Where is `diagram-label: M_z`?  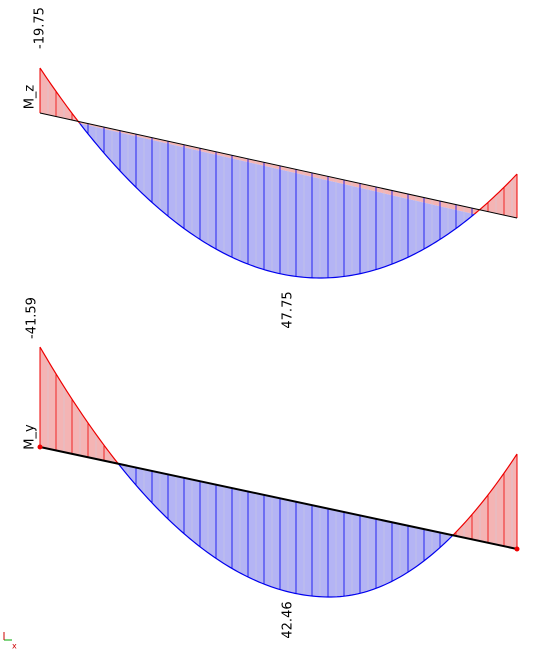 diagram-label: M_z is located at coordinates (30, 97).